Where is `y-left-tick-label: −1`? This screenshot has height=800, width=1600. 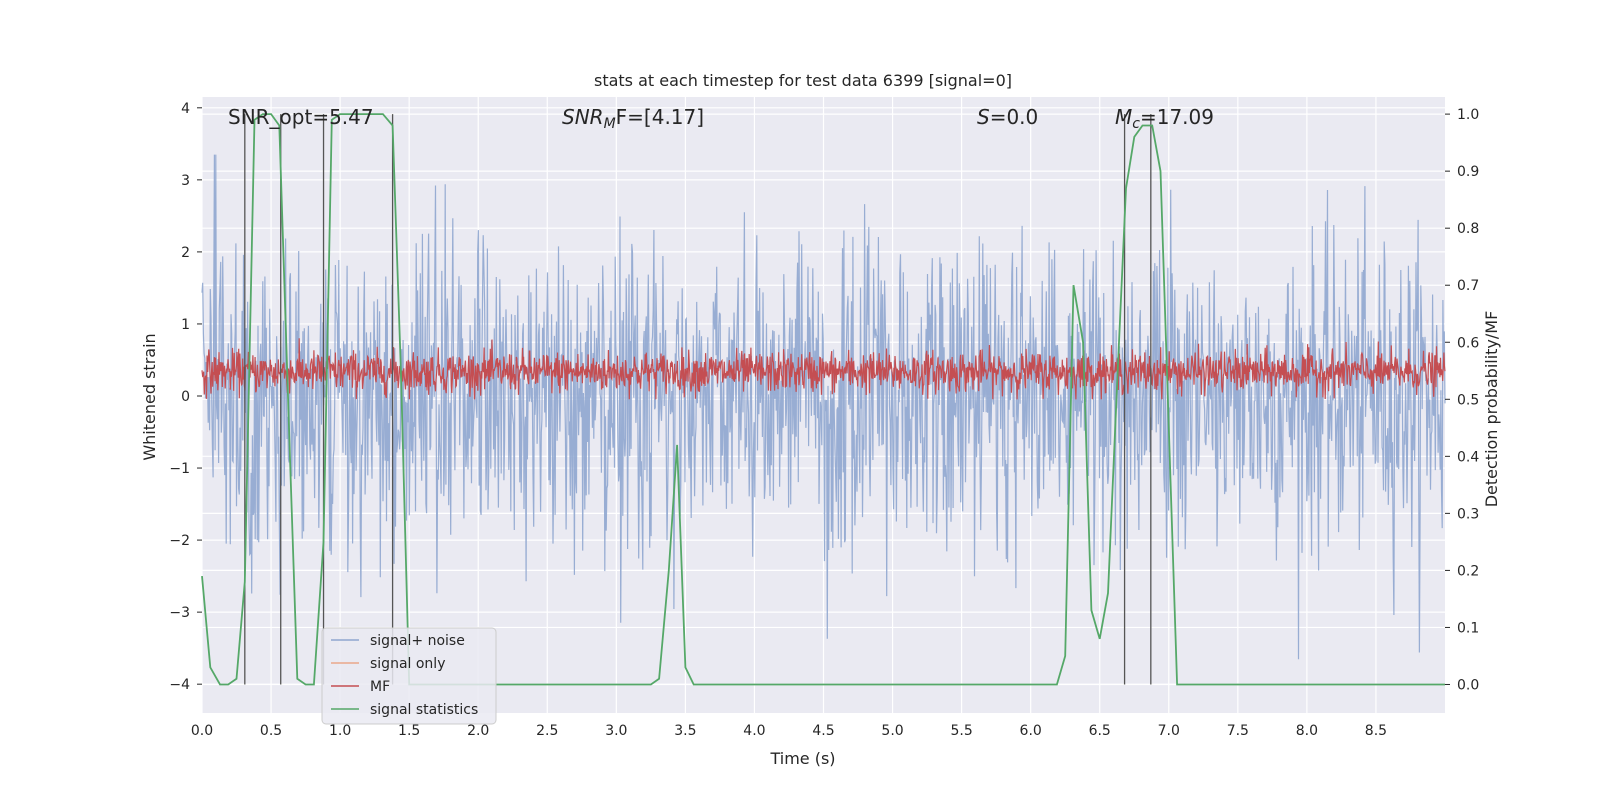
y-left-tick-label: −1 is located at coordinates (179, 469).